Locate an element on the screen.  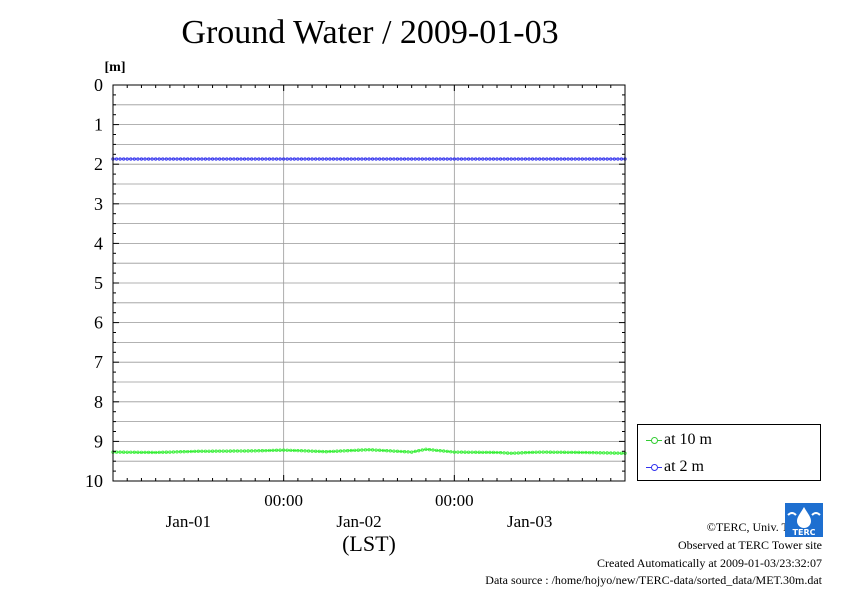
y-tick-label: 6 is located at coordinates (98, 323).